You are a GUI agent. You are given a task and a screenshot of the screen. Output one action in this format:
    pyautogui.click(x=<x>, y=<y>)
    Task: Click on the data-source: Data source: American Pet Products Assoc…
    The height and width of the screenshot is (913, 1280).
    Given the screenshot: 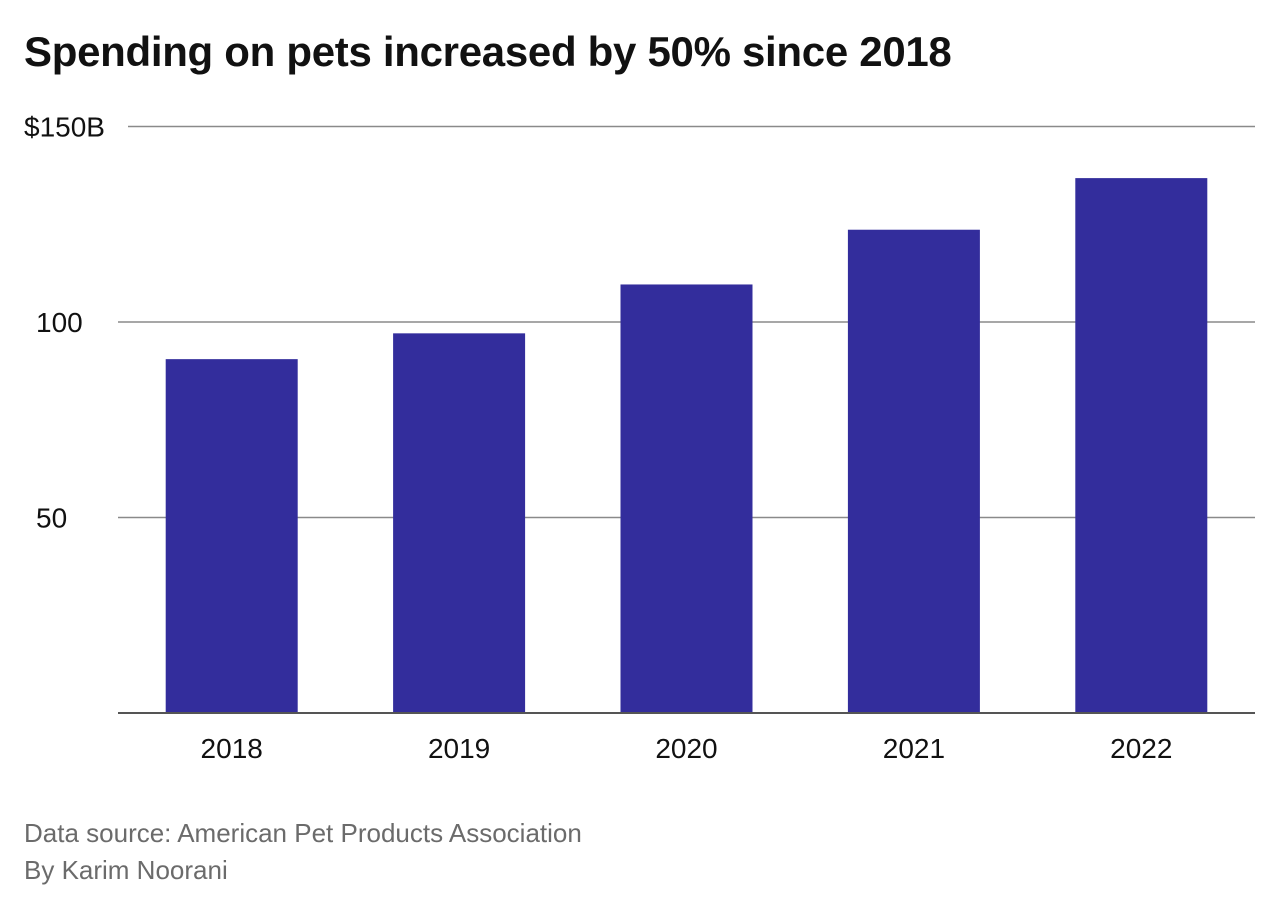 What is the action you would take?
    pyautogui.click(x=303, y=833)
    